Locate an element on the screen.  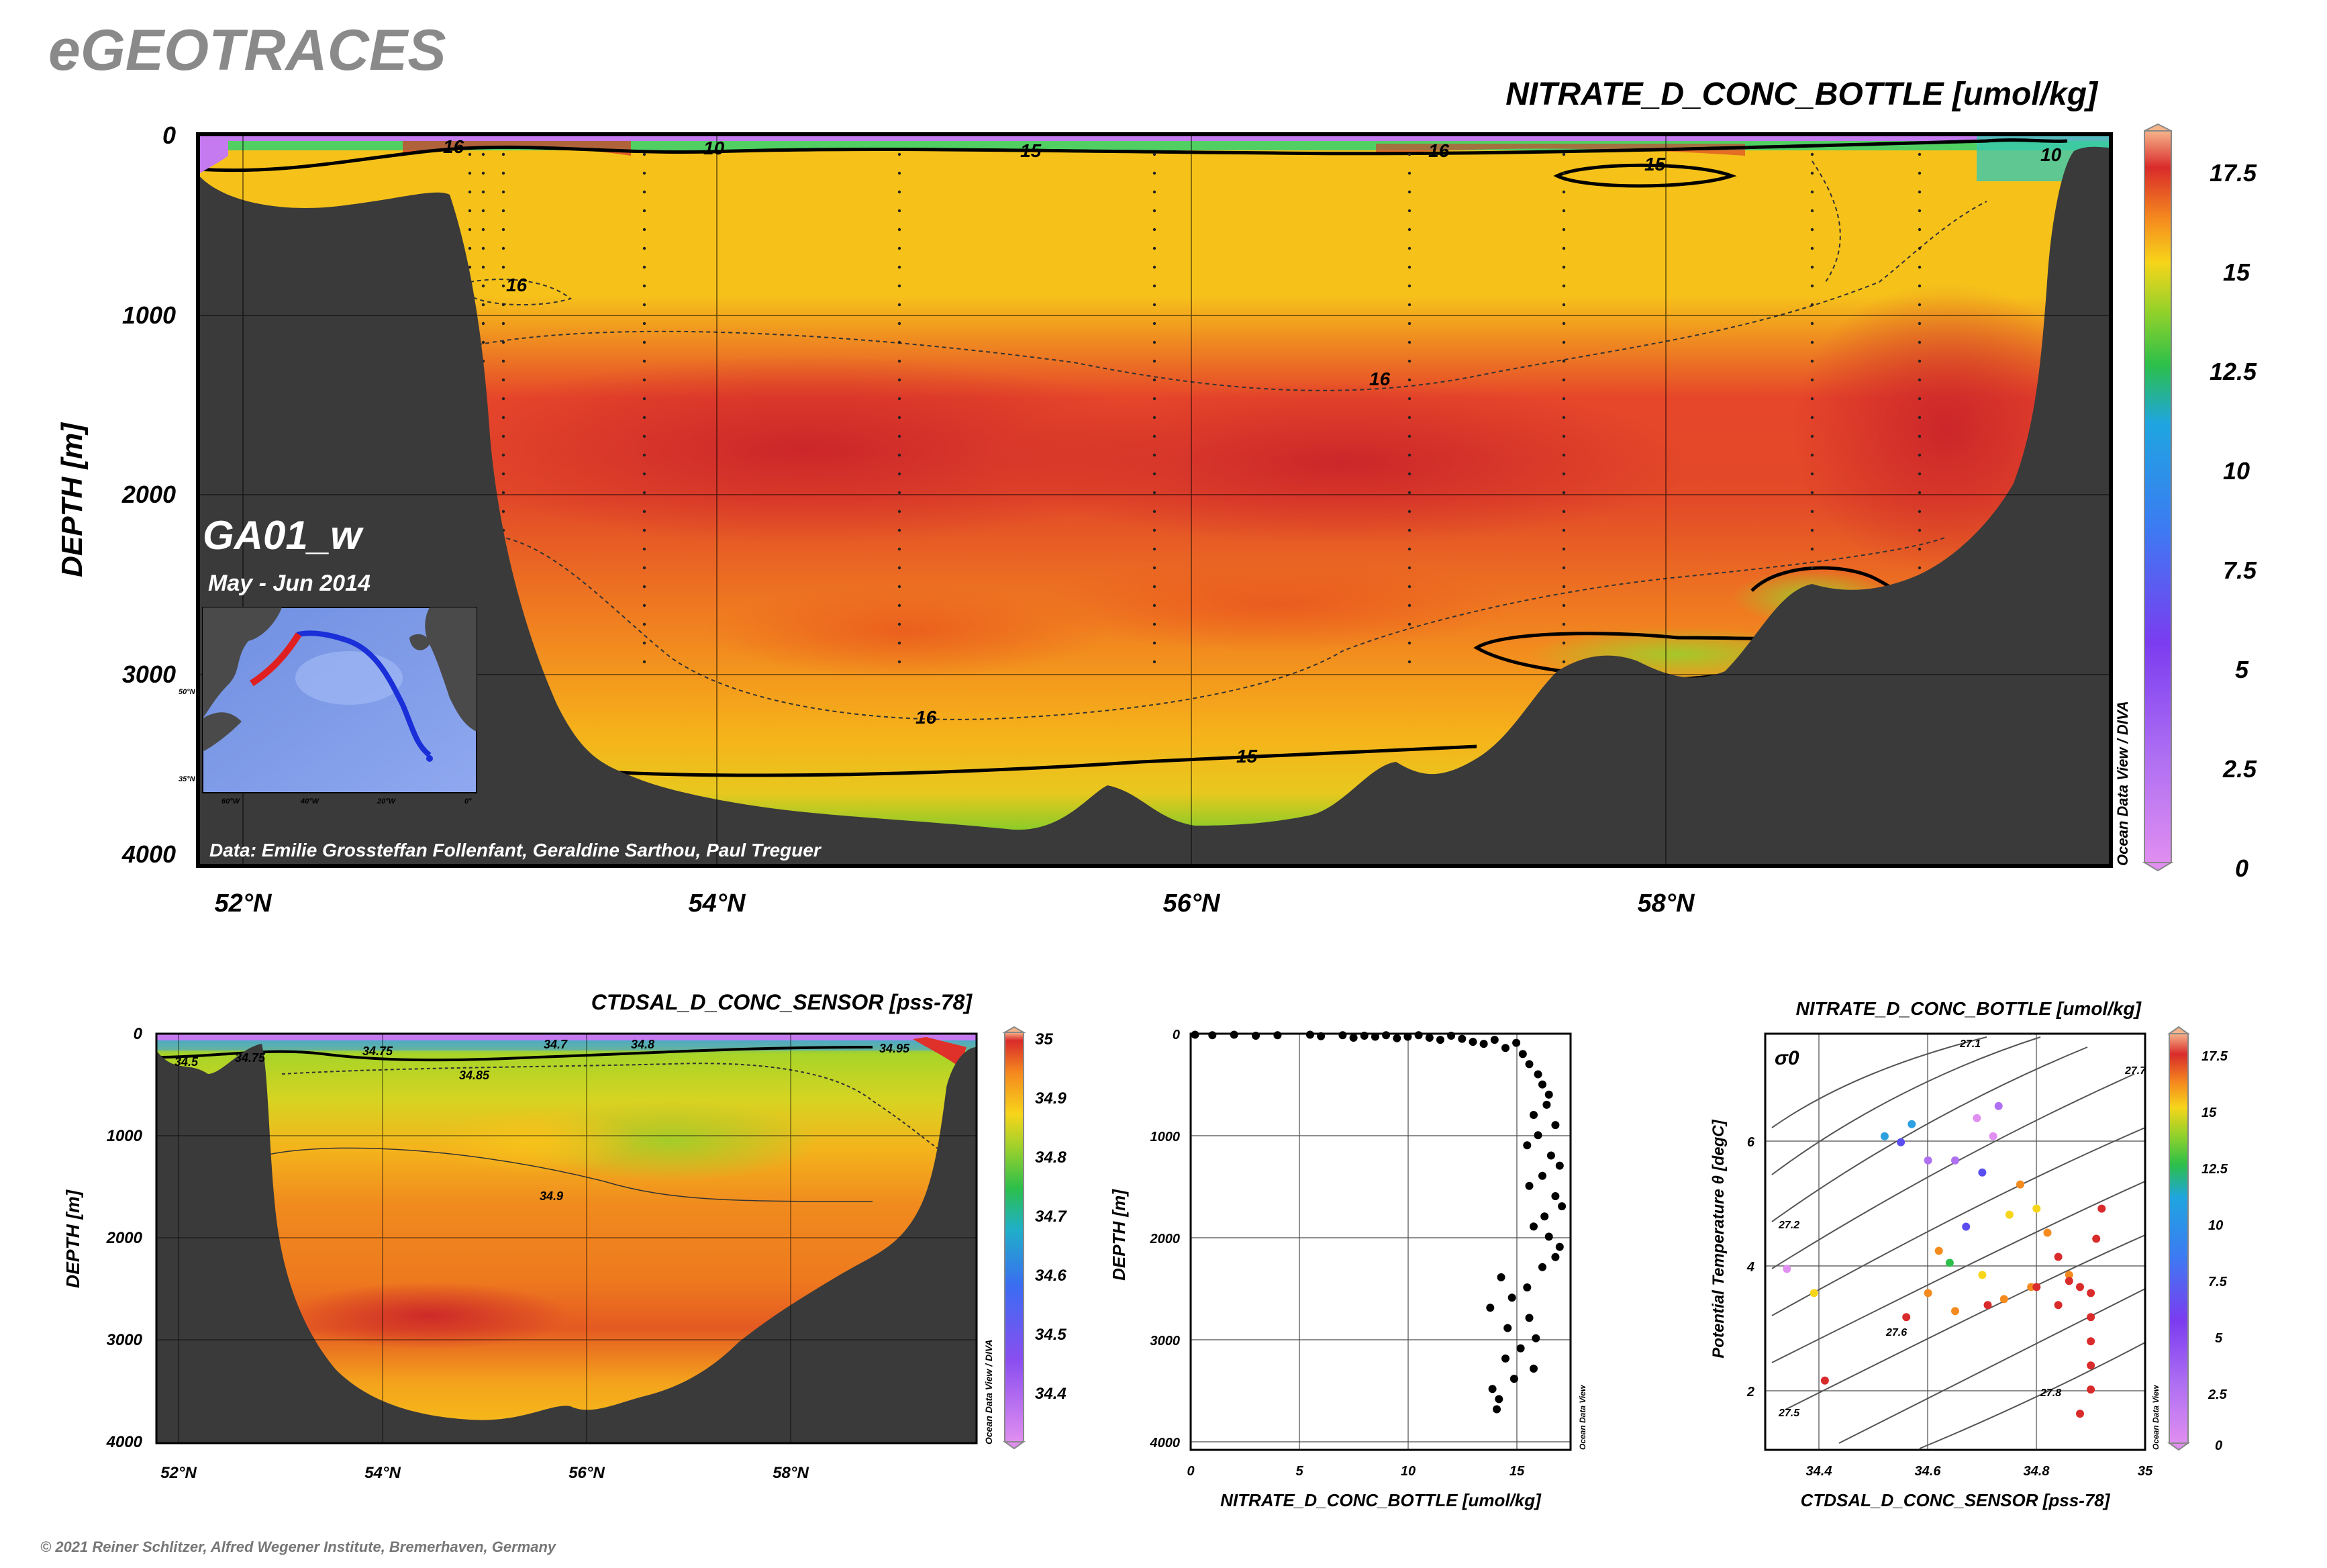
contour-label: 34.75 is located at coordinates (250, 1058).